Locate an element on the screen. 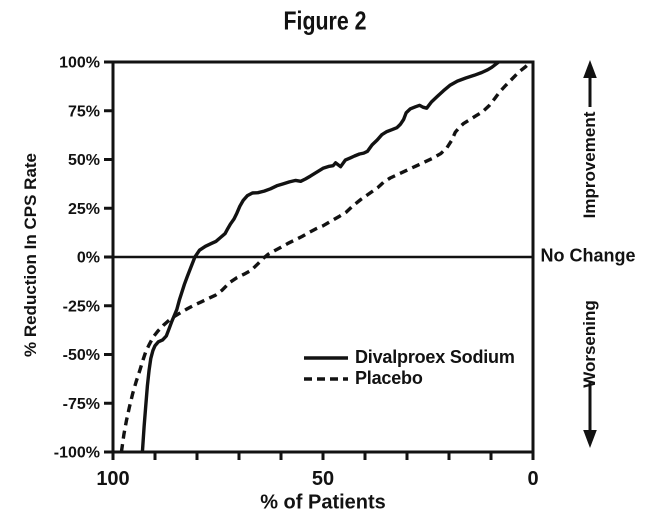 This screenshot has height=526, width=650. y-tick-label: 0% is located at coordinates (88, 258).